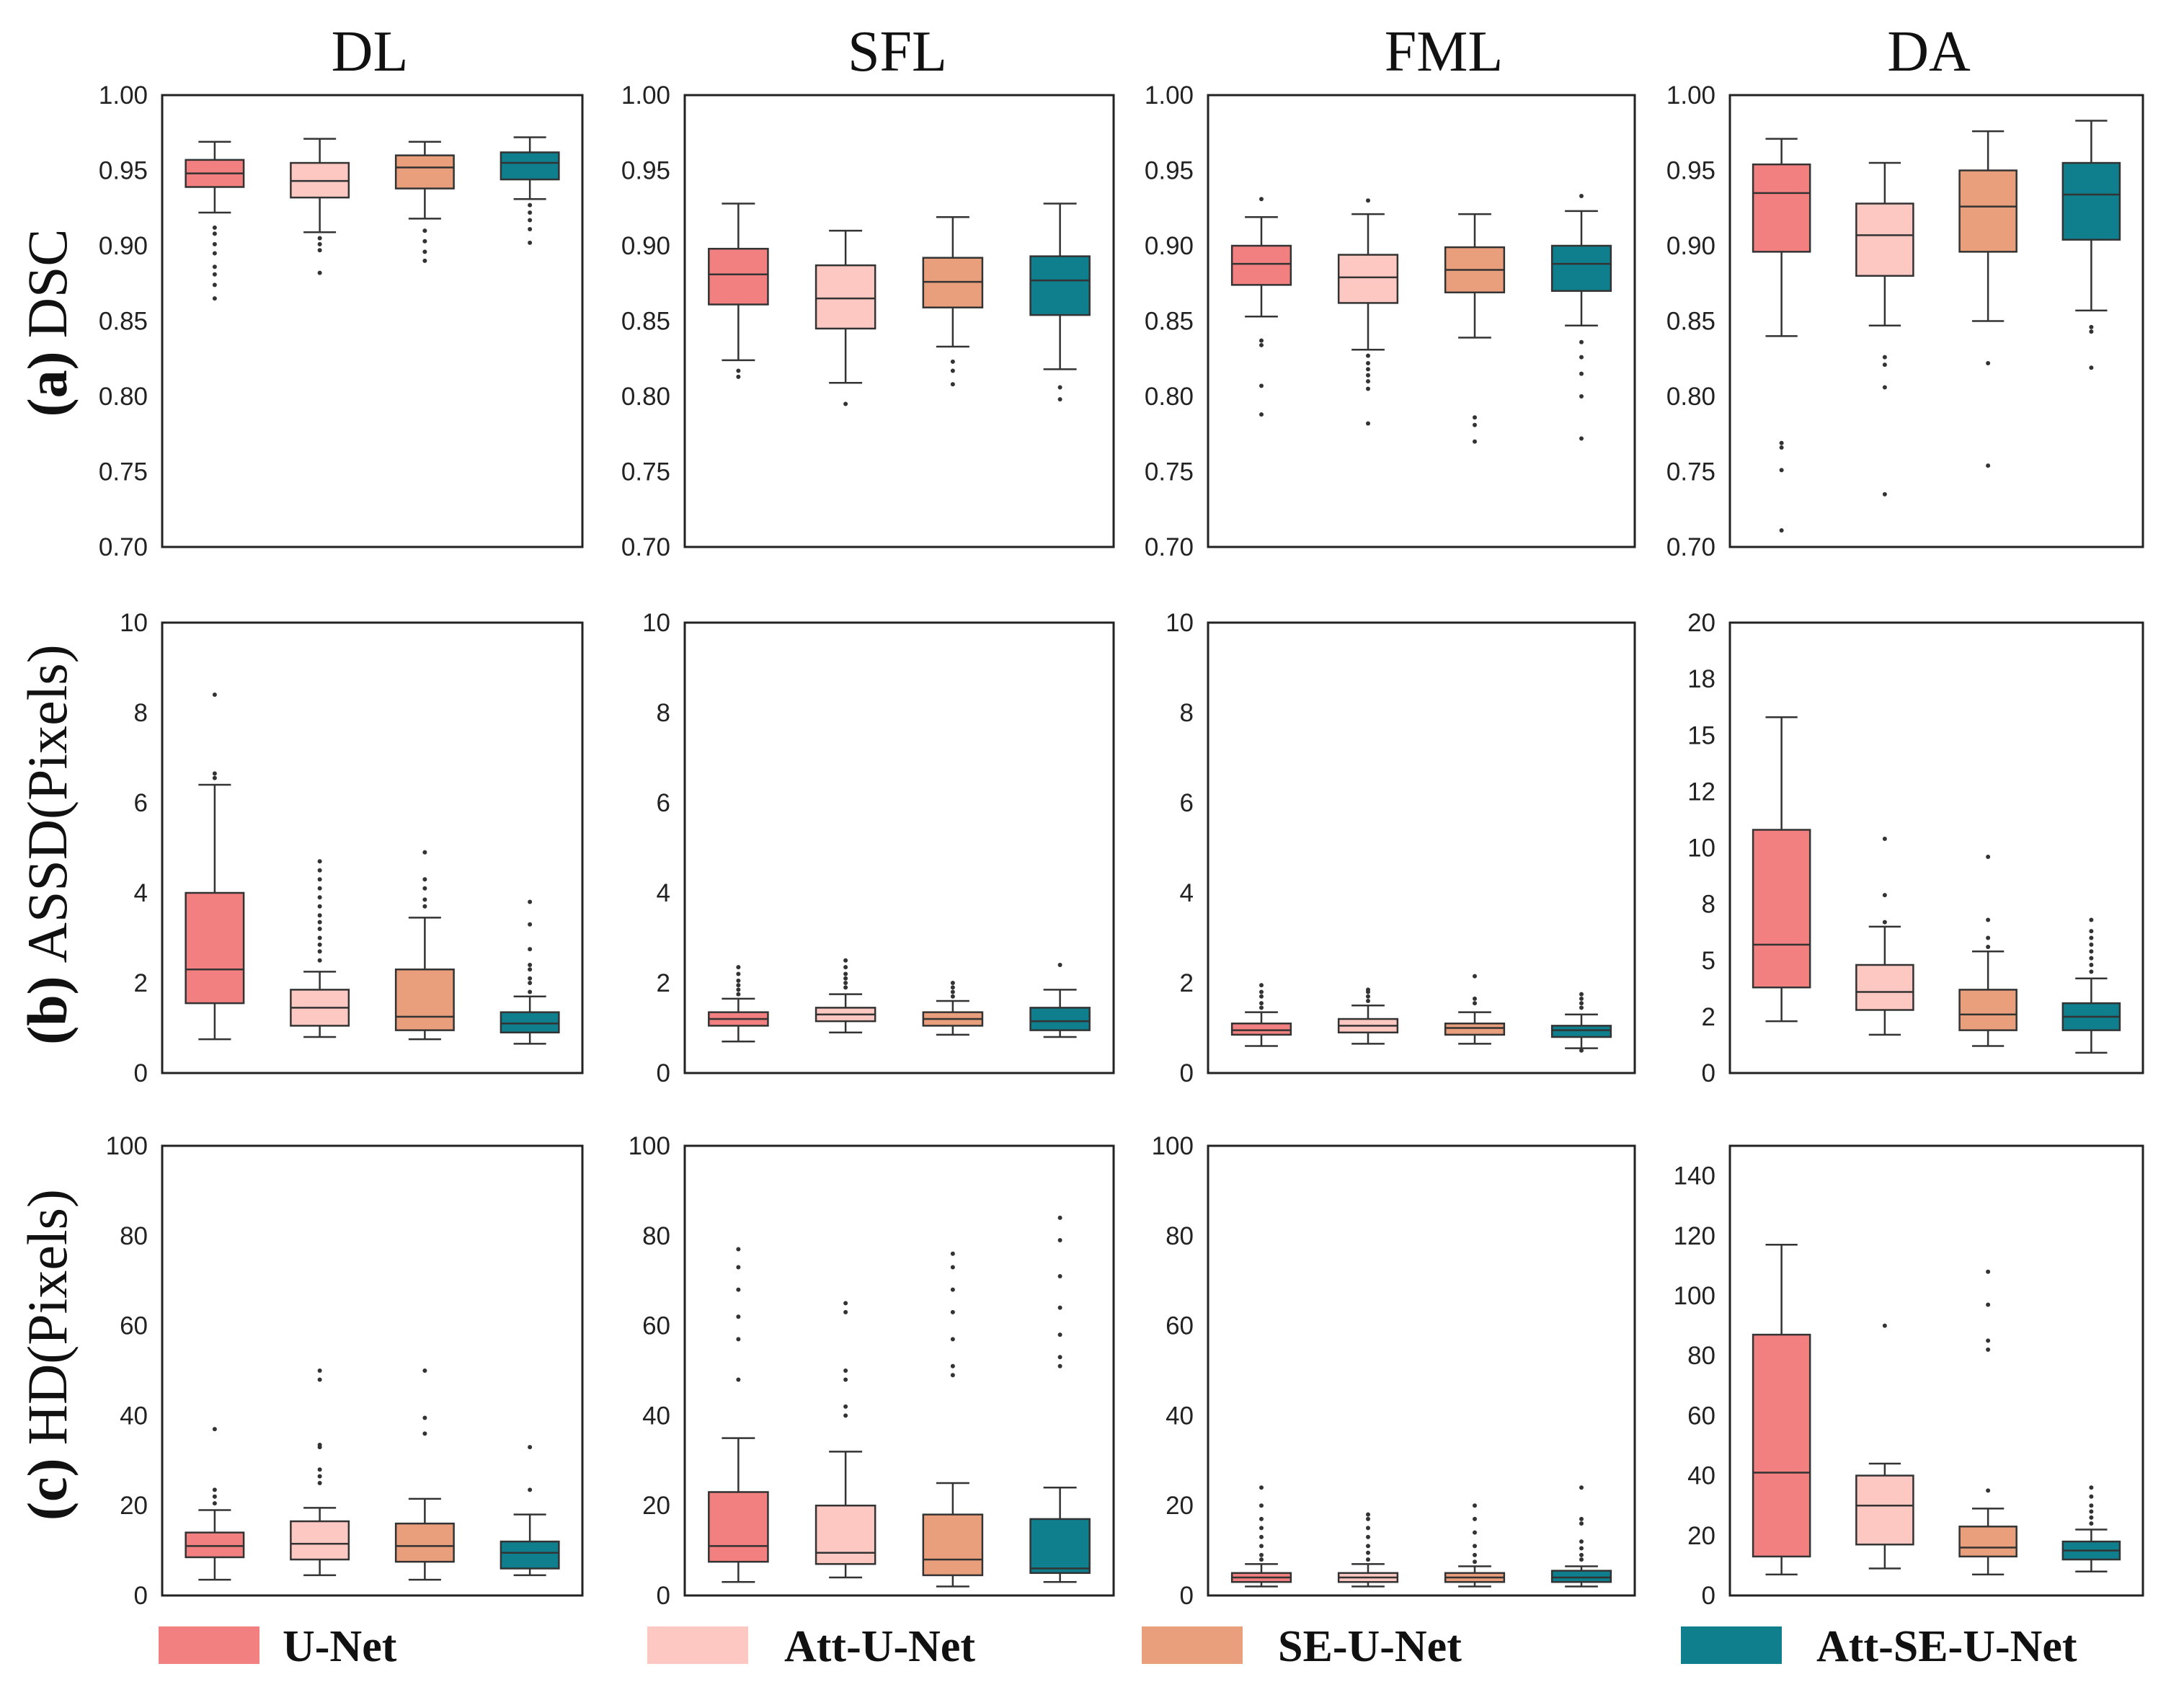 This screenshot has height=1687, width=2184. What do you see at coordinates (372, 847) in the screenshot?
I see `panel-frame` at bounding box center [372, 847].